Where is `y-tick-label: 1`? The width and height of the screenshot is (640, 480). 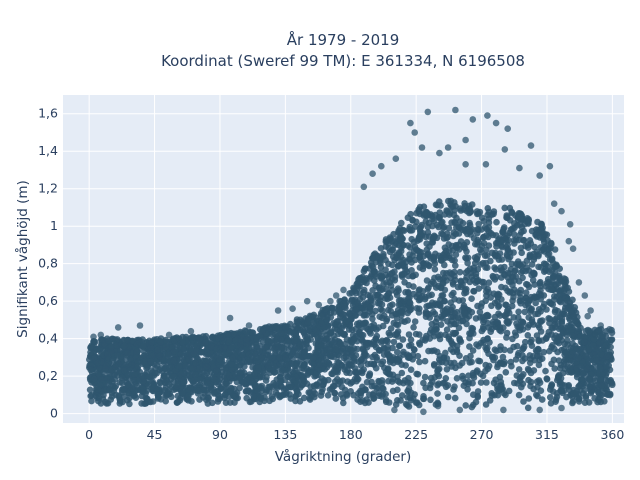
y-tick-label: 1 is located at coordinates (54, 225).